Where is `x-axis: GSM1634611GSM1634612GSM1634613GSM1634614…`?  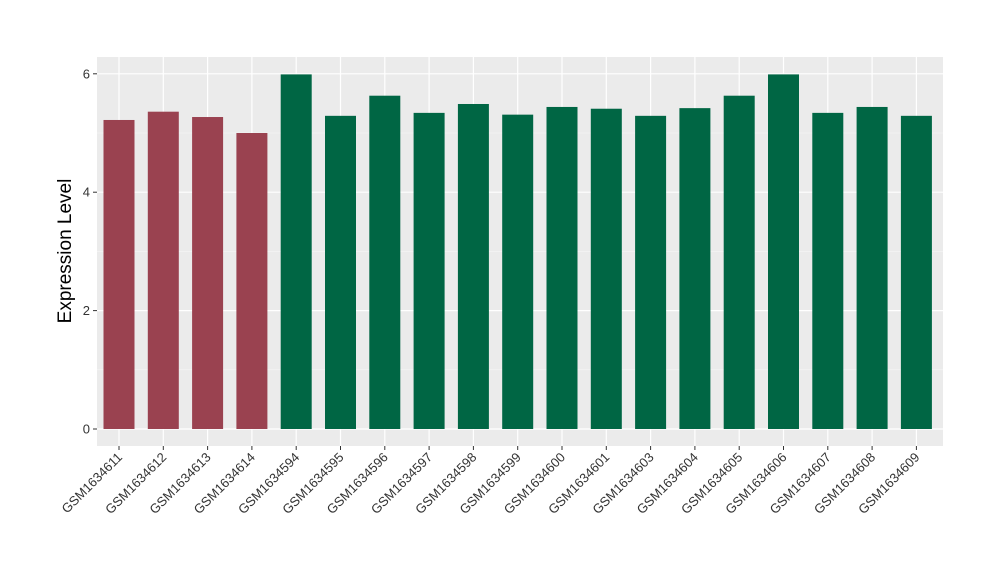 x-axis: GSM1634611GSM1634612GSM1634613GSM1634614… is located at coordinates (490, 481).